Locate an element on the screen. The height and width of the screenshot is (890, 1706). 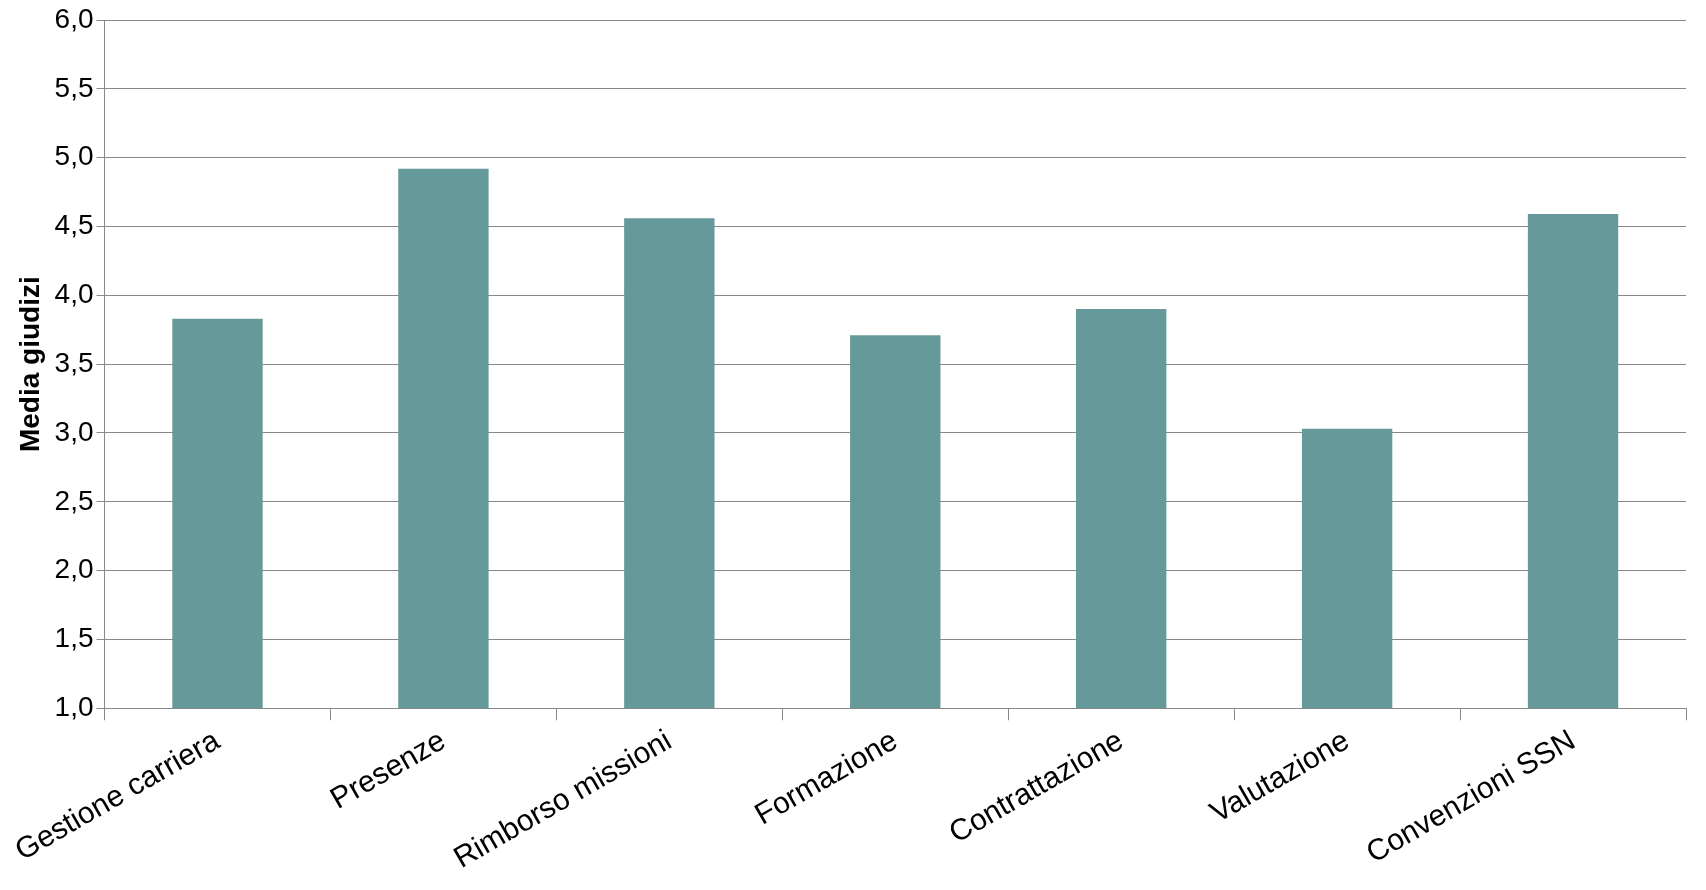
y-axis-title: Media giudizi is located at coordinates (29, 364).